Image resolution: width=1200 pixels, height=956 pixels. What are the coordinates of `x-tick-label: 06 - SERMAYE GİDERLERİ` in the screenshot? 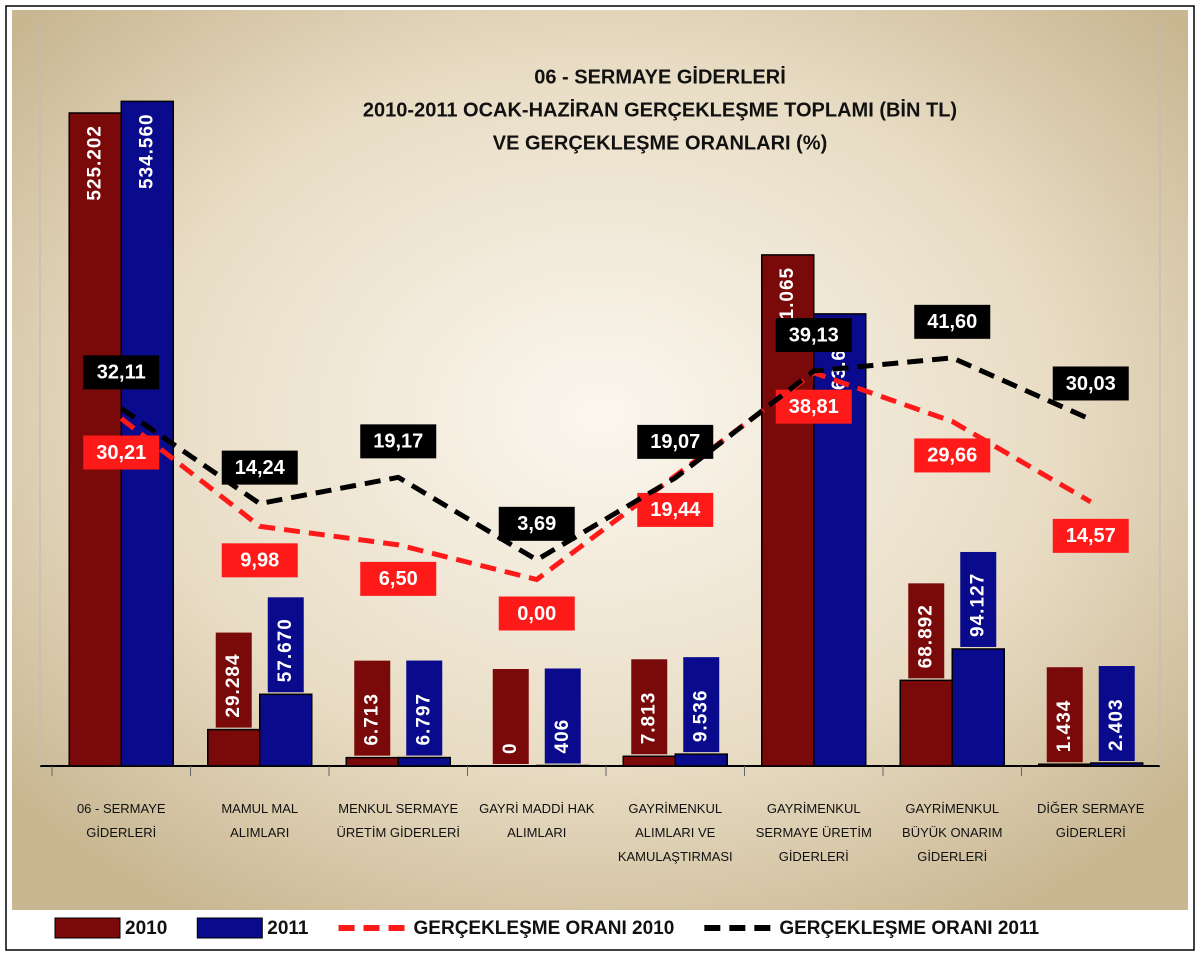 It's located at (121, 820).